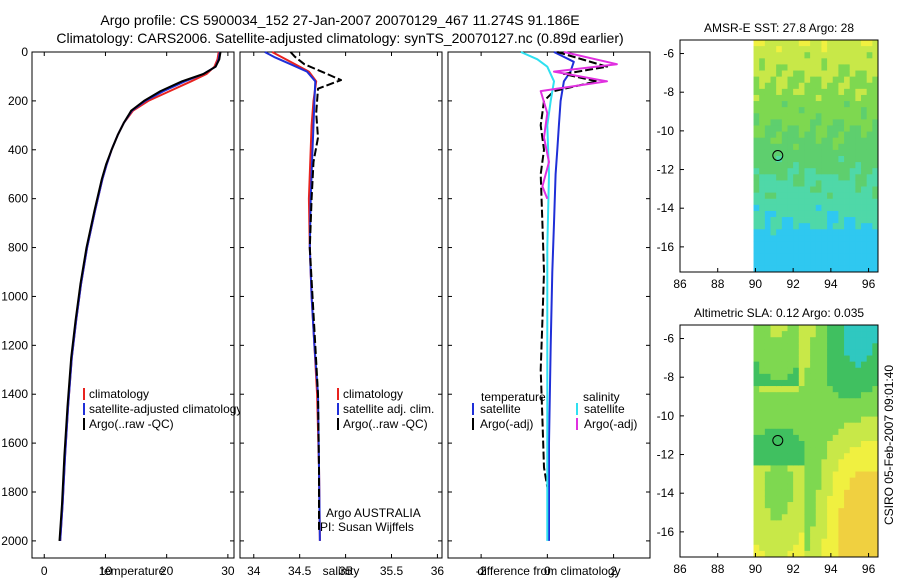 The height and width of the screenshot is (585, 900). I want to click on temperature-legend-label: Argo(..raw -QC), so click(131, 424).